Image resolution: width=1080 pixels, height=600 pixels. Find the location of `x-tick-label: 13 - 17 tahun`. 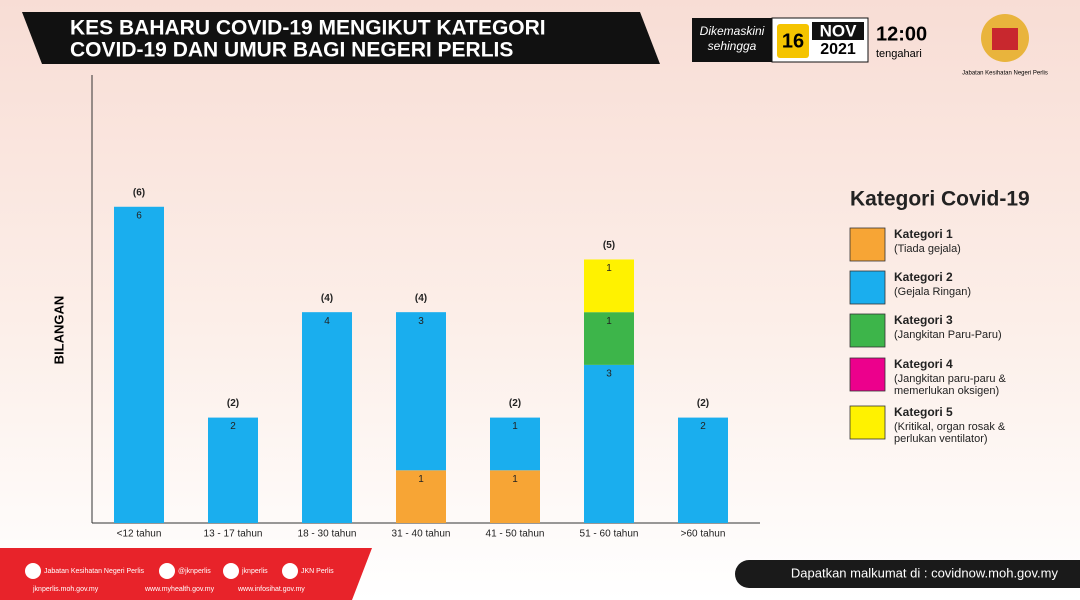

x-tick-label: 13 - 17 tahun is located at coordinates (233, 534).